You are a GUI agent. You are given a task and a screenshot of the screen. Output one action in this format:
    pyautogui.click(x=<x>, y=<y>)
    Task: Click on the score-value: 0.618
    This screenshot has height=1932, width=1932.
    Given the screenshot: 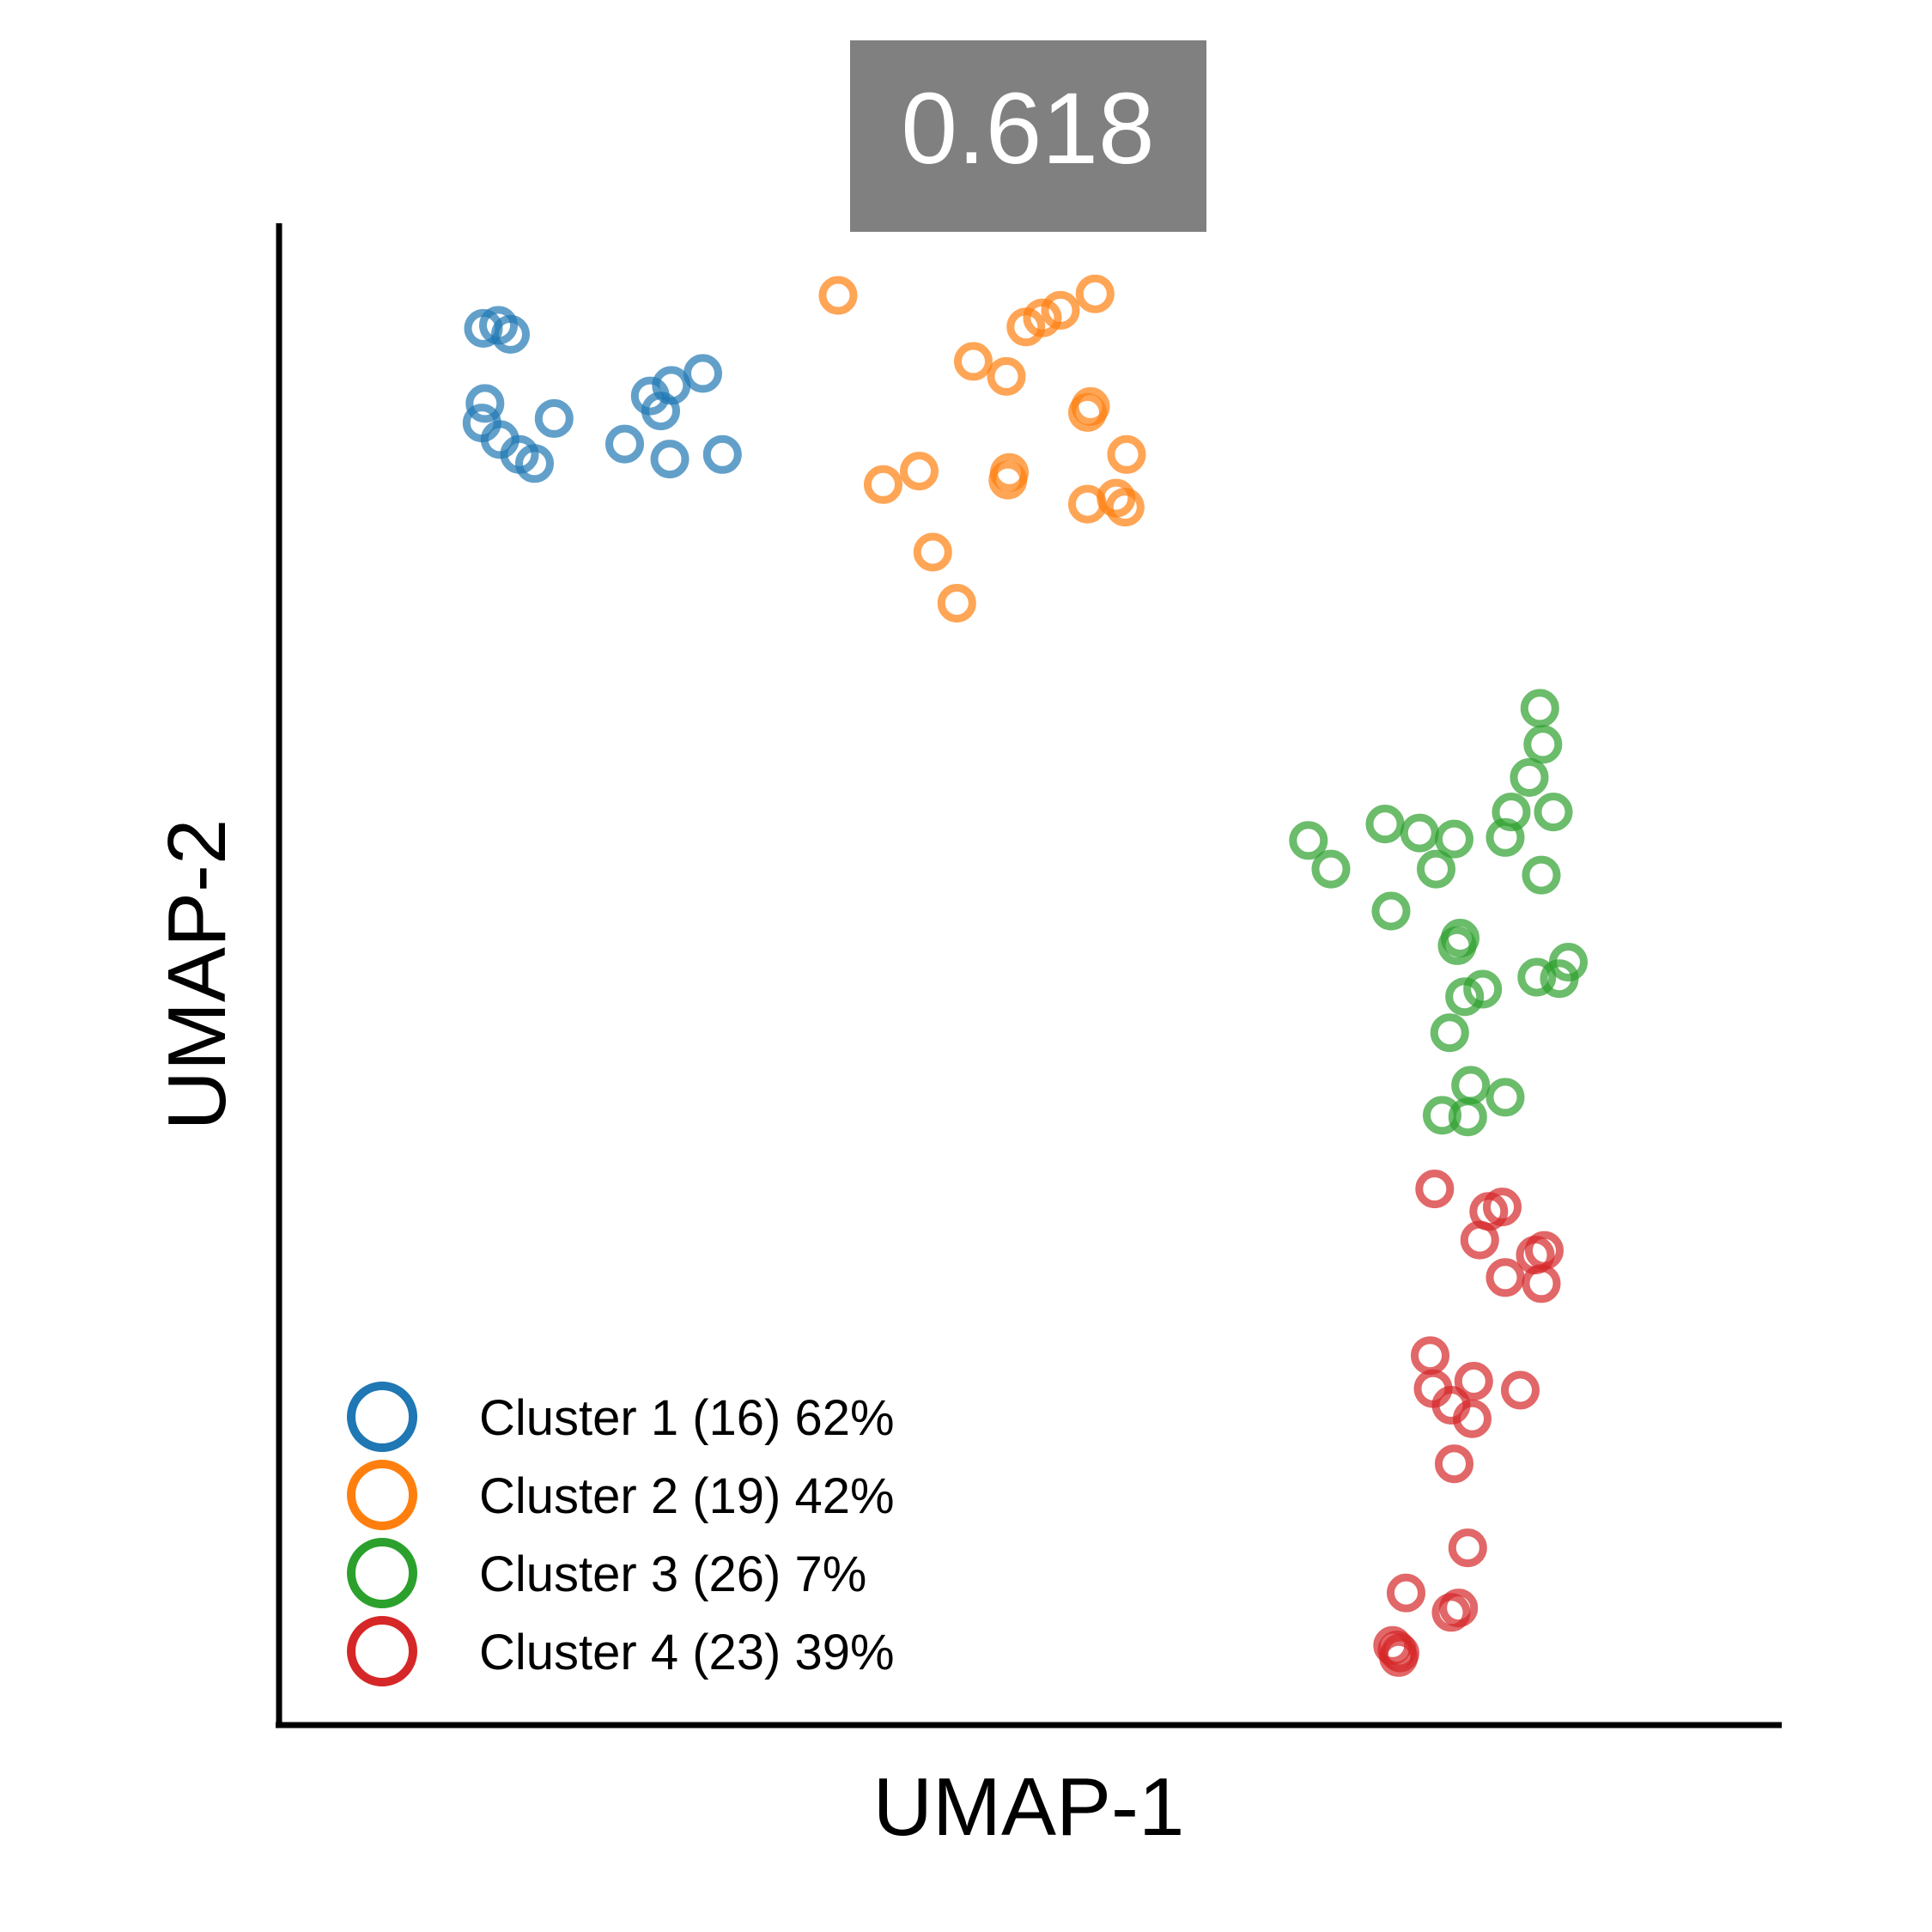 What is the action you would take?
    pyautogui.click(x=1027, y=128)
    